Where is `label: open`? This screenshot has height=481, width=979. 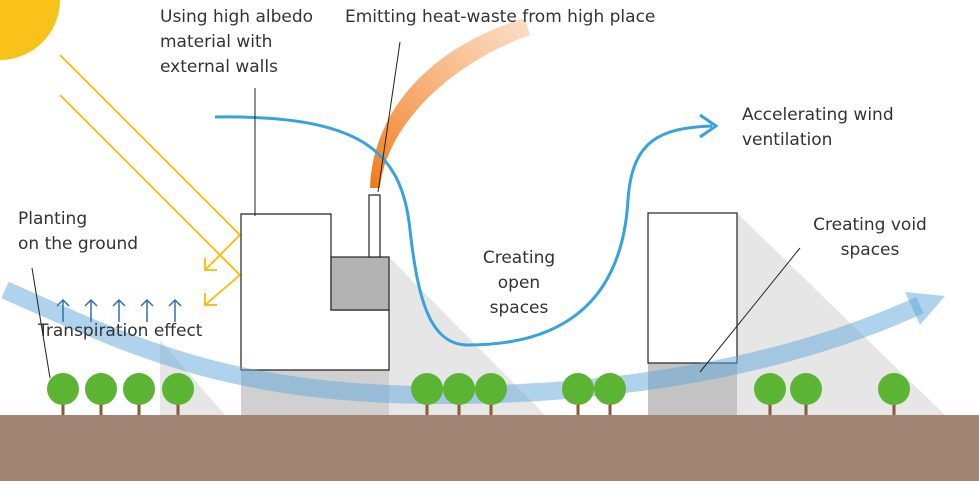
label: open is located at coordinates (519, 283).